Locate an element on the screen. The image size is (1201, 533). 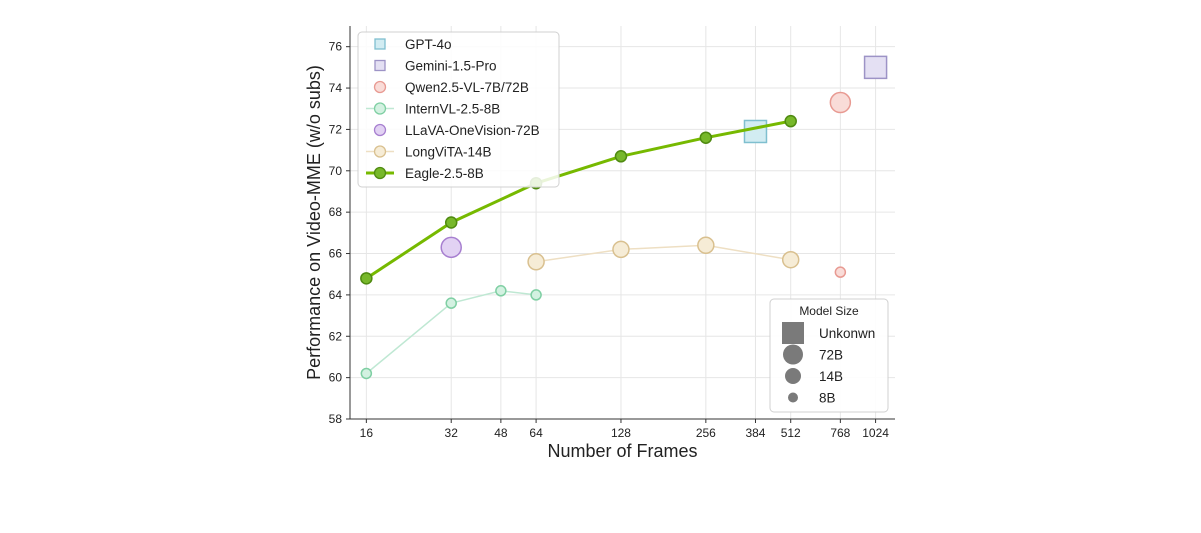
size-legend: Model Size Unkonwn 72B 14B 8B is located at coordinates (829, 355).